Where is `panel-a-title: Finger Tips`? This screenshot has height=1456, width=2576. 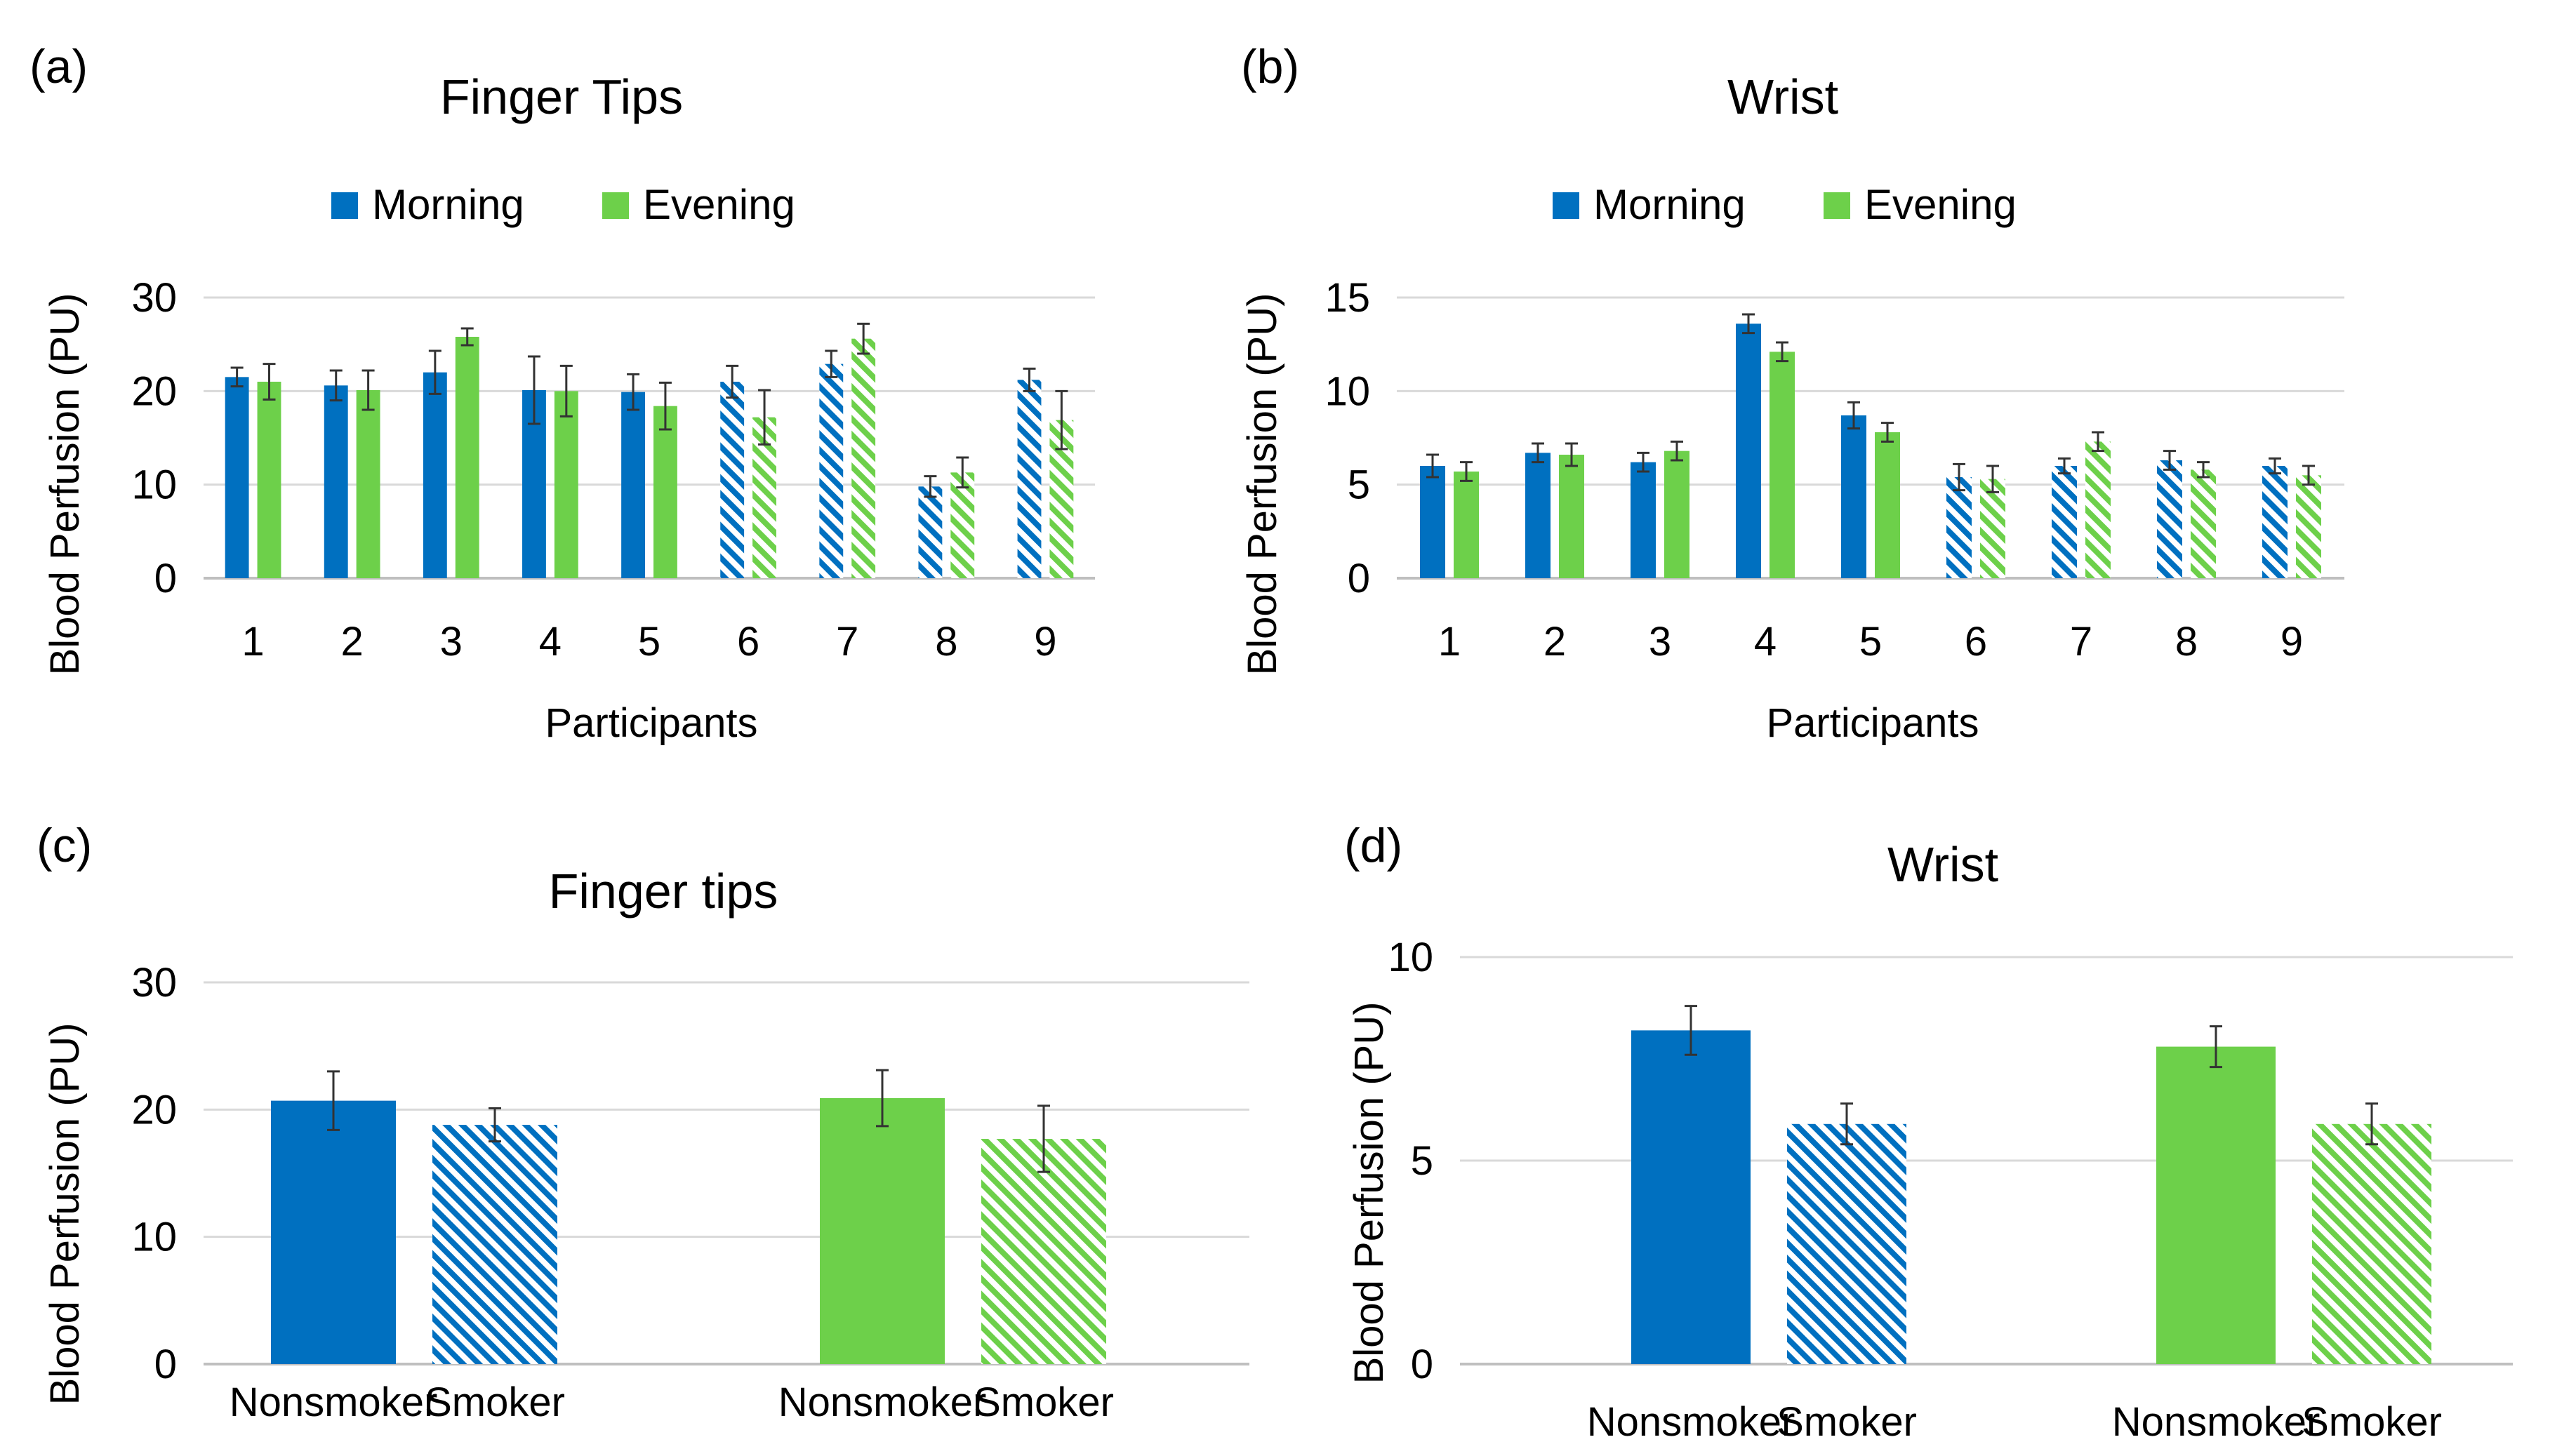
panel-a-title: Finger Tips is located at coordinates (562, 96).